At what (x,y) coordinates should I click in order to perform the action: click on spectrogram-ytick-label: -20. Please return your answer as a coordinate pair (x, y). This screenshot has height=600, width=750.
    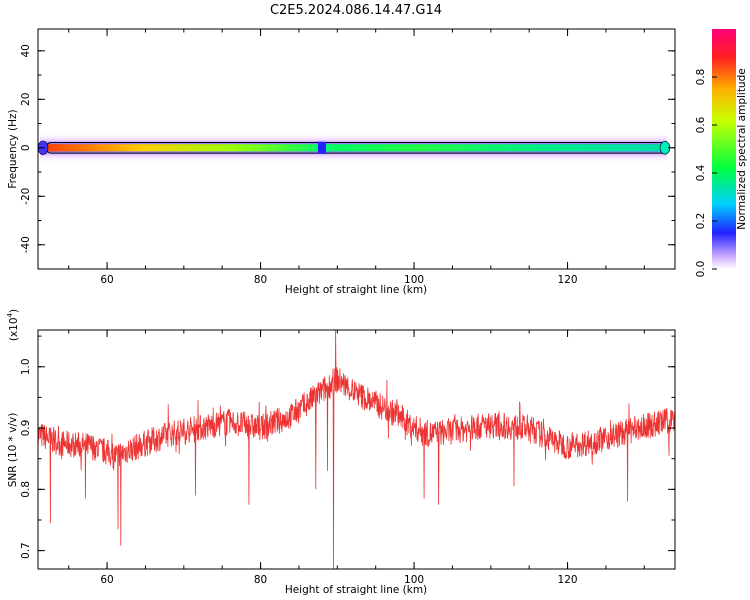
    Looking at the image, I should click on (26, 196).